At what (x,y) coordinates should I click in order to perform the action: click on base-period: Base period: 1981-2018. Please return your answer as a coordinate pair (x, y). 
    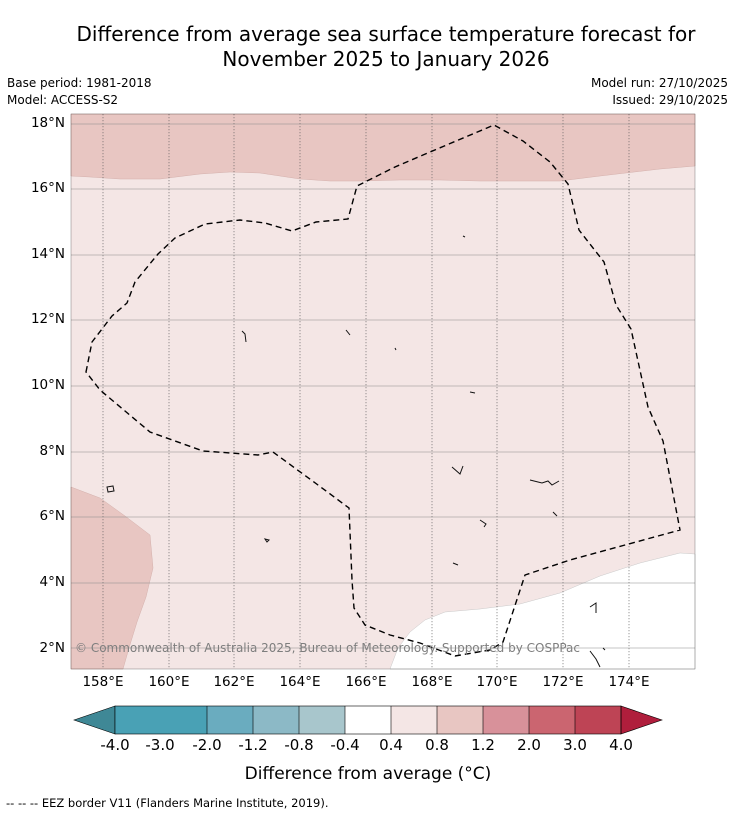
    Looking at the image, I should click on (79, 83).